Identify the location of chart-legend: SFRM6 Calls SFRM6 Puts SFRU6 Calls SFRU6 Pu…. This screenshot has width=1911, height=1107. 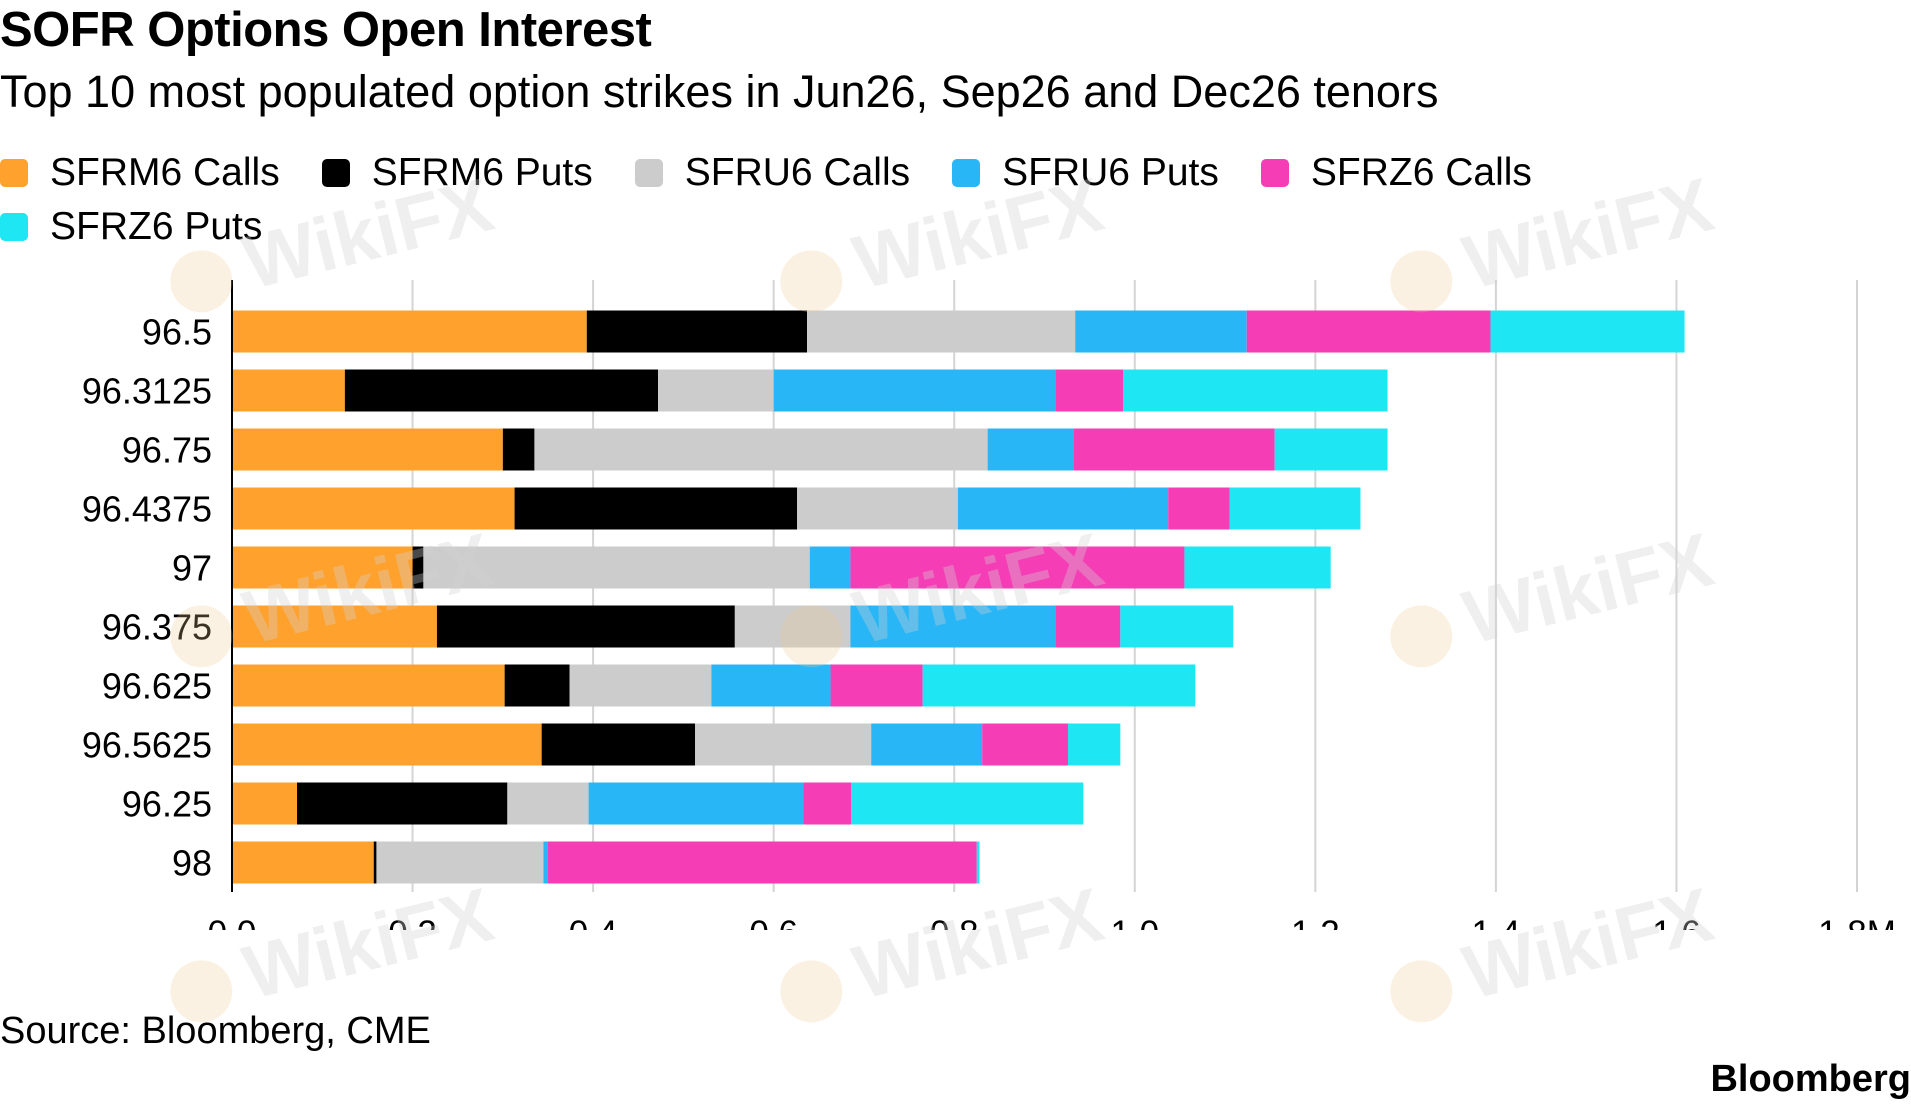
(850, 199).